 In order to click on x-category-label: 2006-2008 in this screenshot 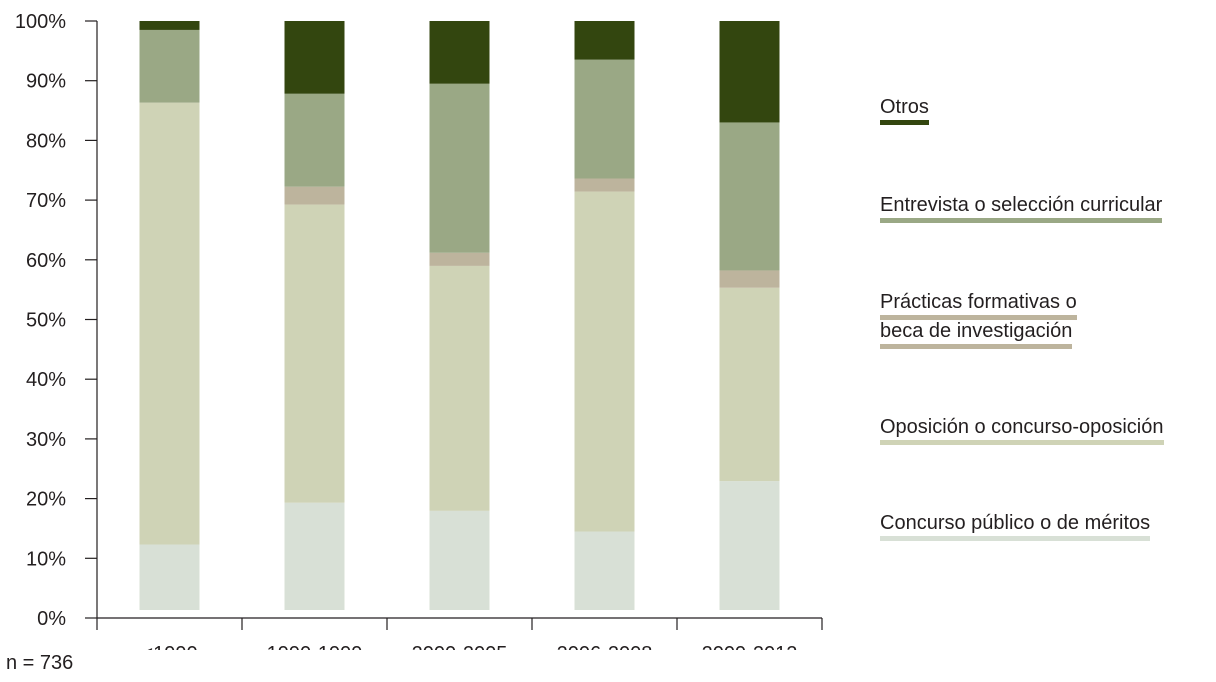, I will do `click(605, 646)`.